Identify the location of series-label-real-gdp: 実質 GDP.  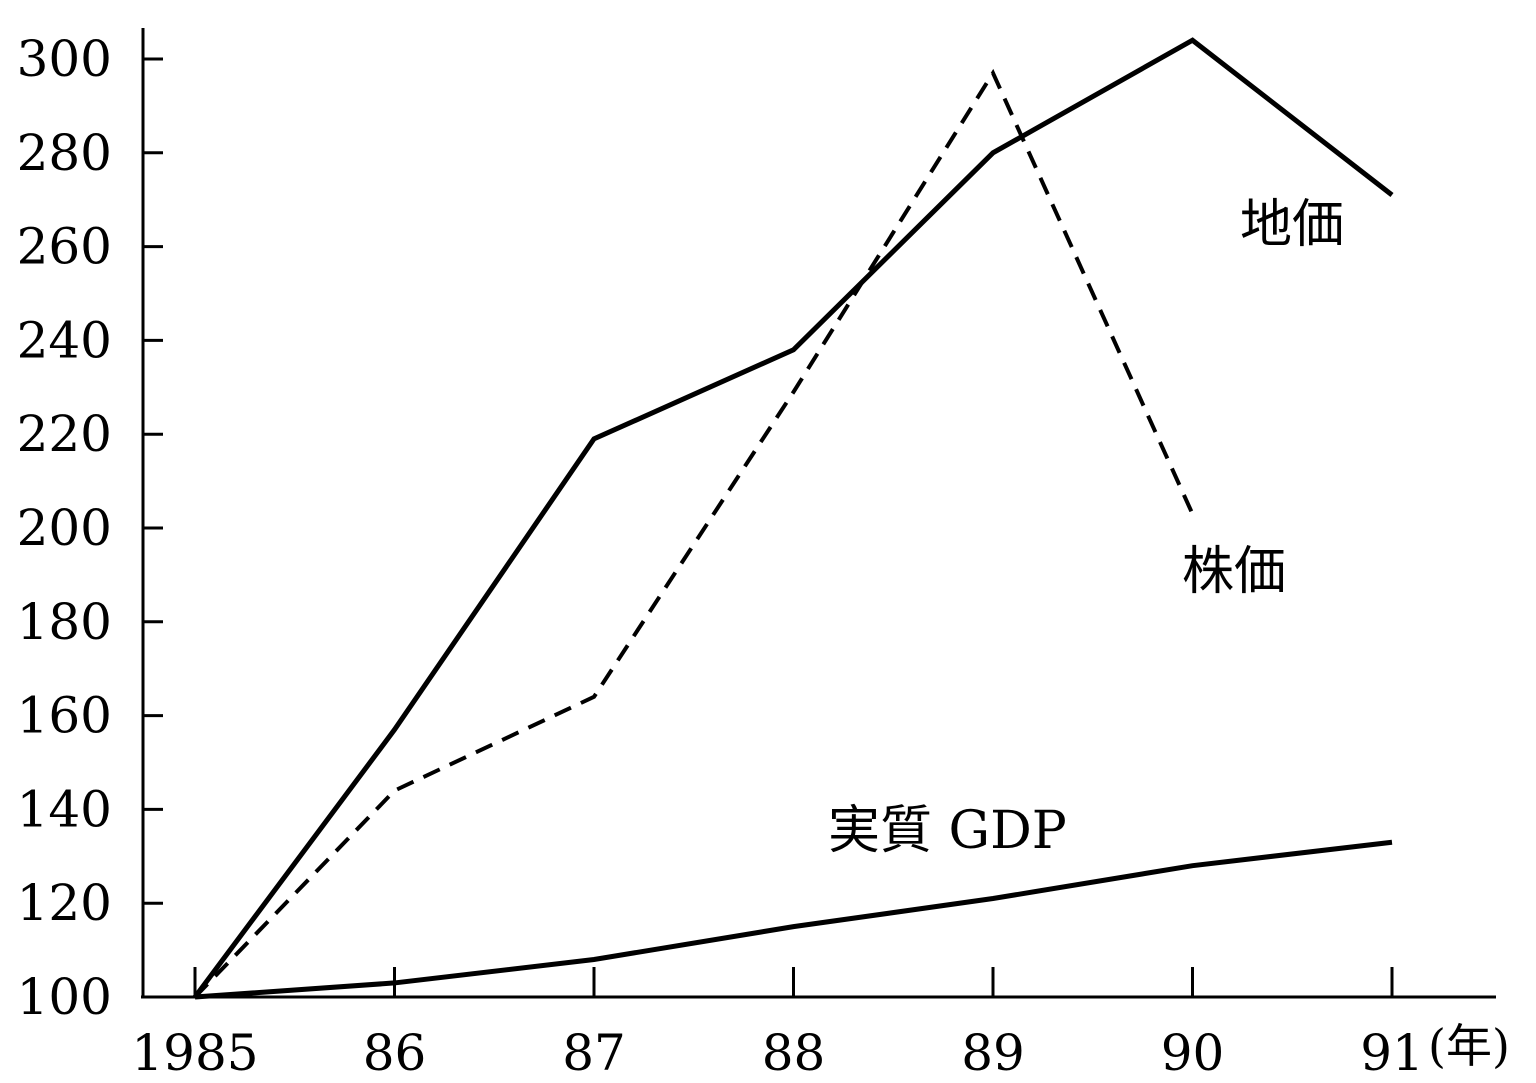
(947, 831).